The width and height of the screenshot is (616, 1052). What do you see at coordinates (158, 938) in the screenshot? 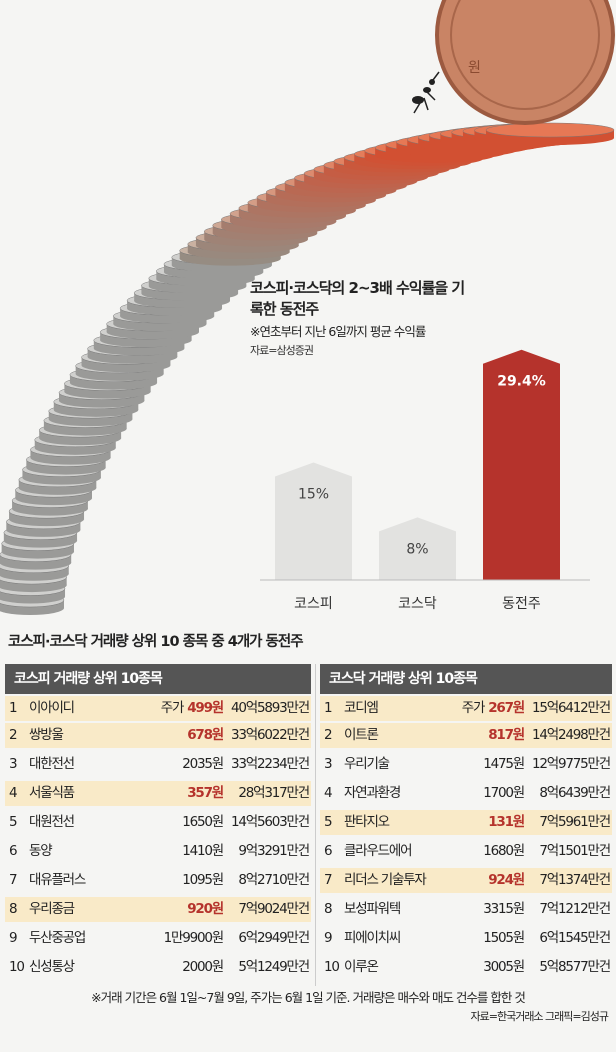
I see `table-row: 9 두산중공업 1만9900원 6억2949만건` at bounding box center [158, 938].